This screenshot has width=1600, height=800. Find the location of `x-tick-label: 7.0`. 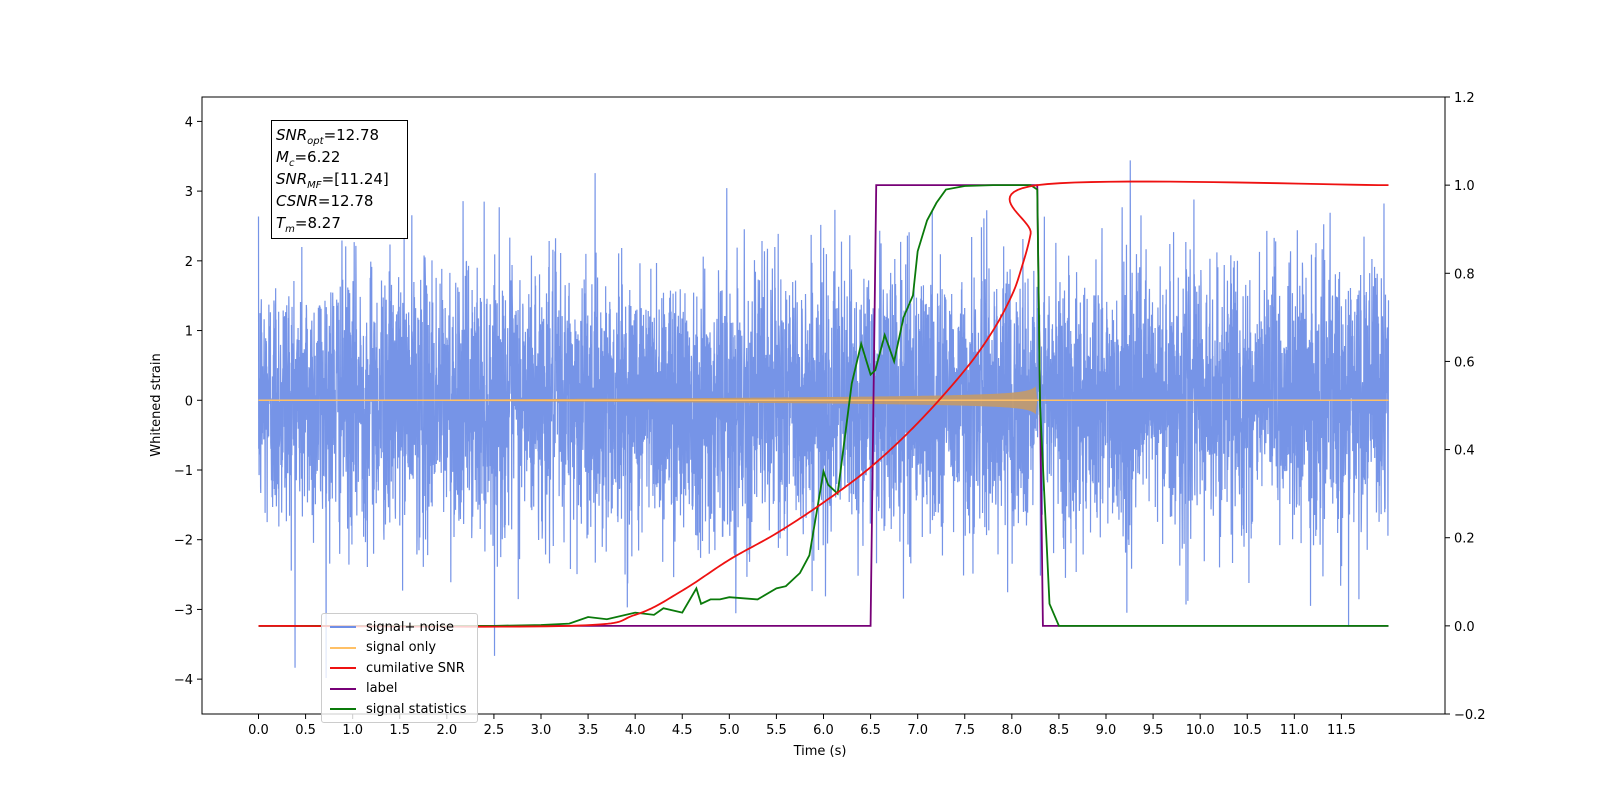

x-tick-label: 7.0 is located at coordinates (917, 730).